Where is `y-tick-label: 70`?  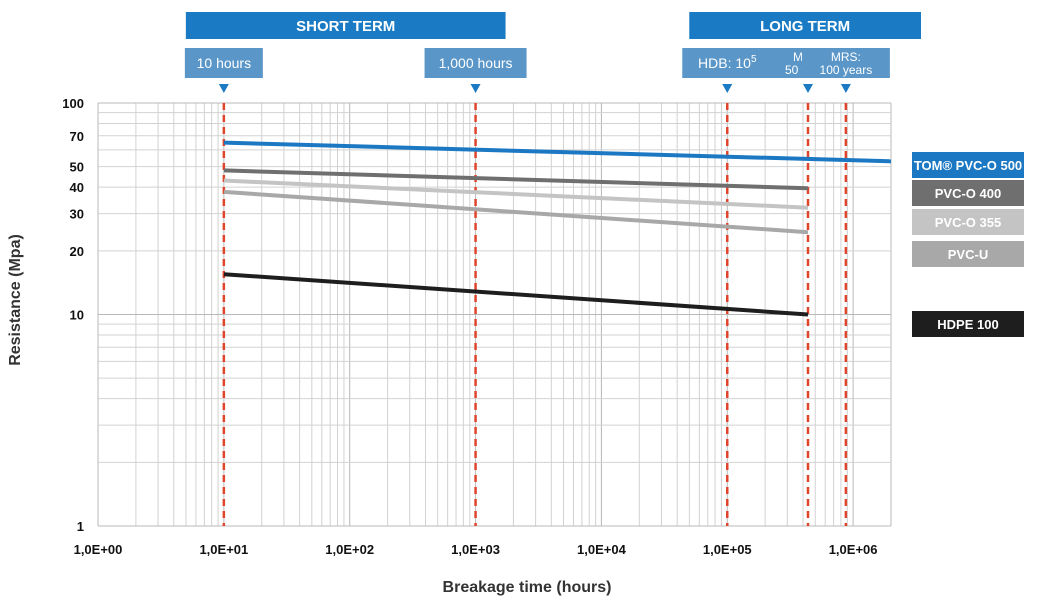
y-tick-label: 70 is located at coordinates (77, 136).